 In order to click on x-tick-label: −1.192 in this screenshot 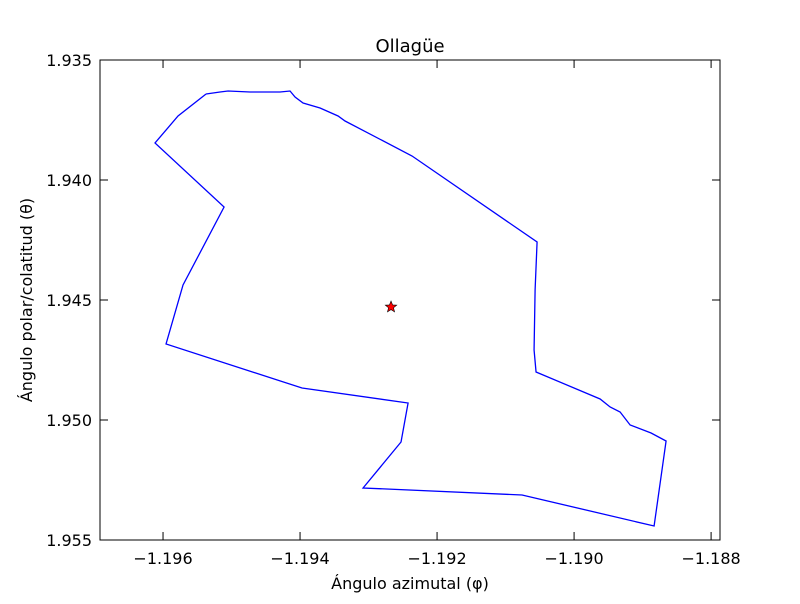, I will do `click(436, 558)`.